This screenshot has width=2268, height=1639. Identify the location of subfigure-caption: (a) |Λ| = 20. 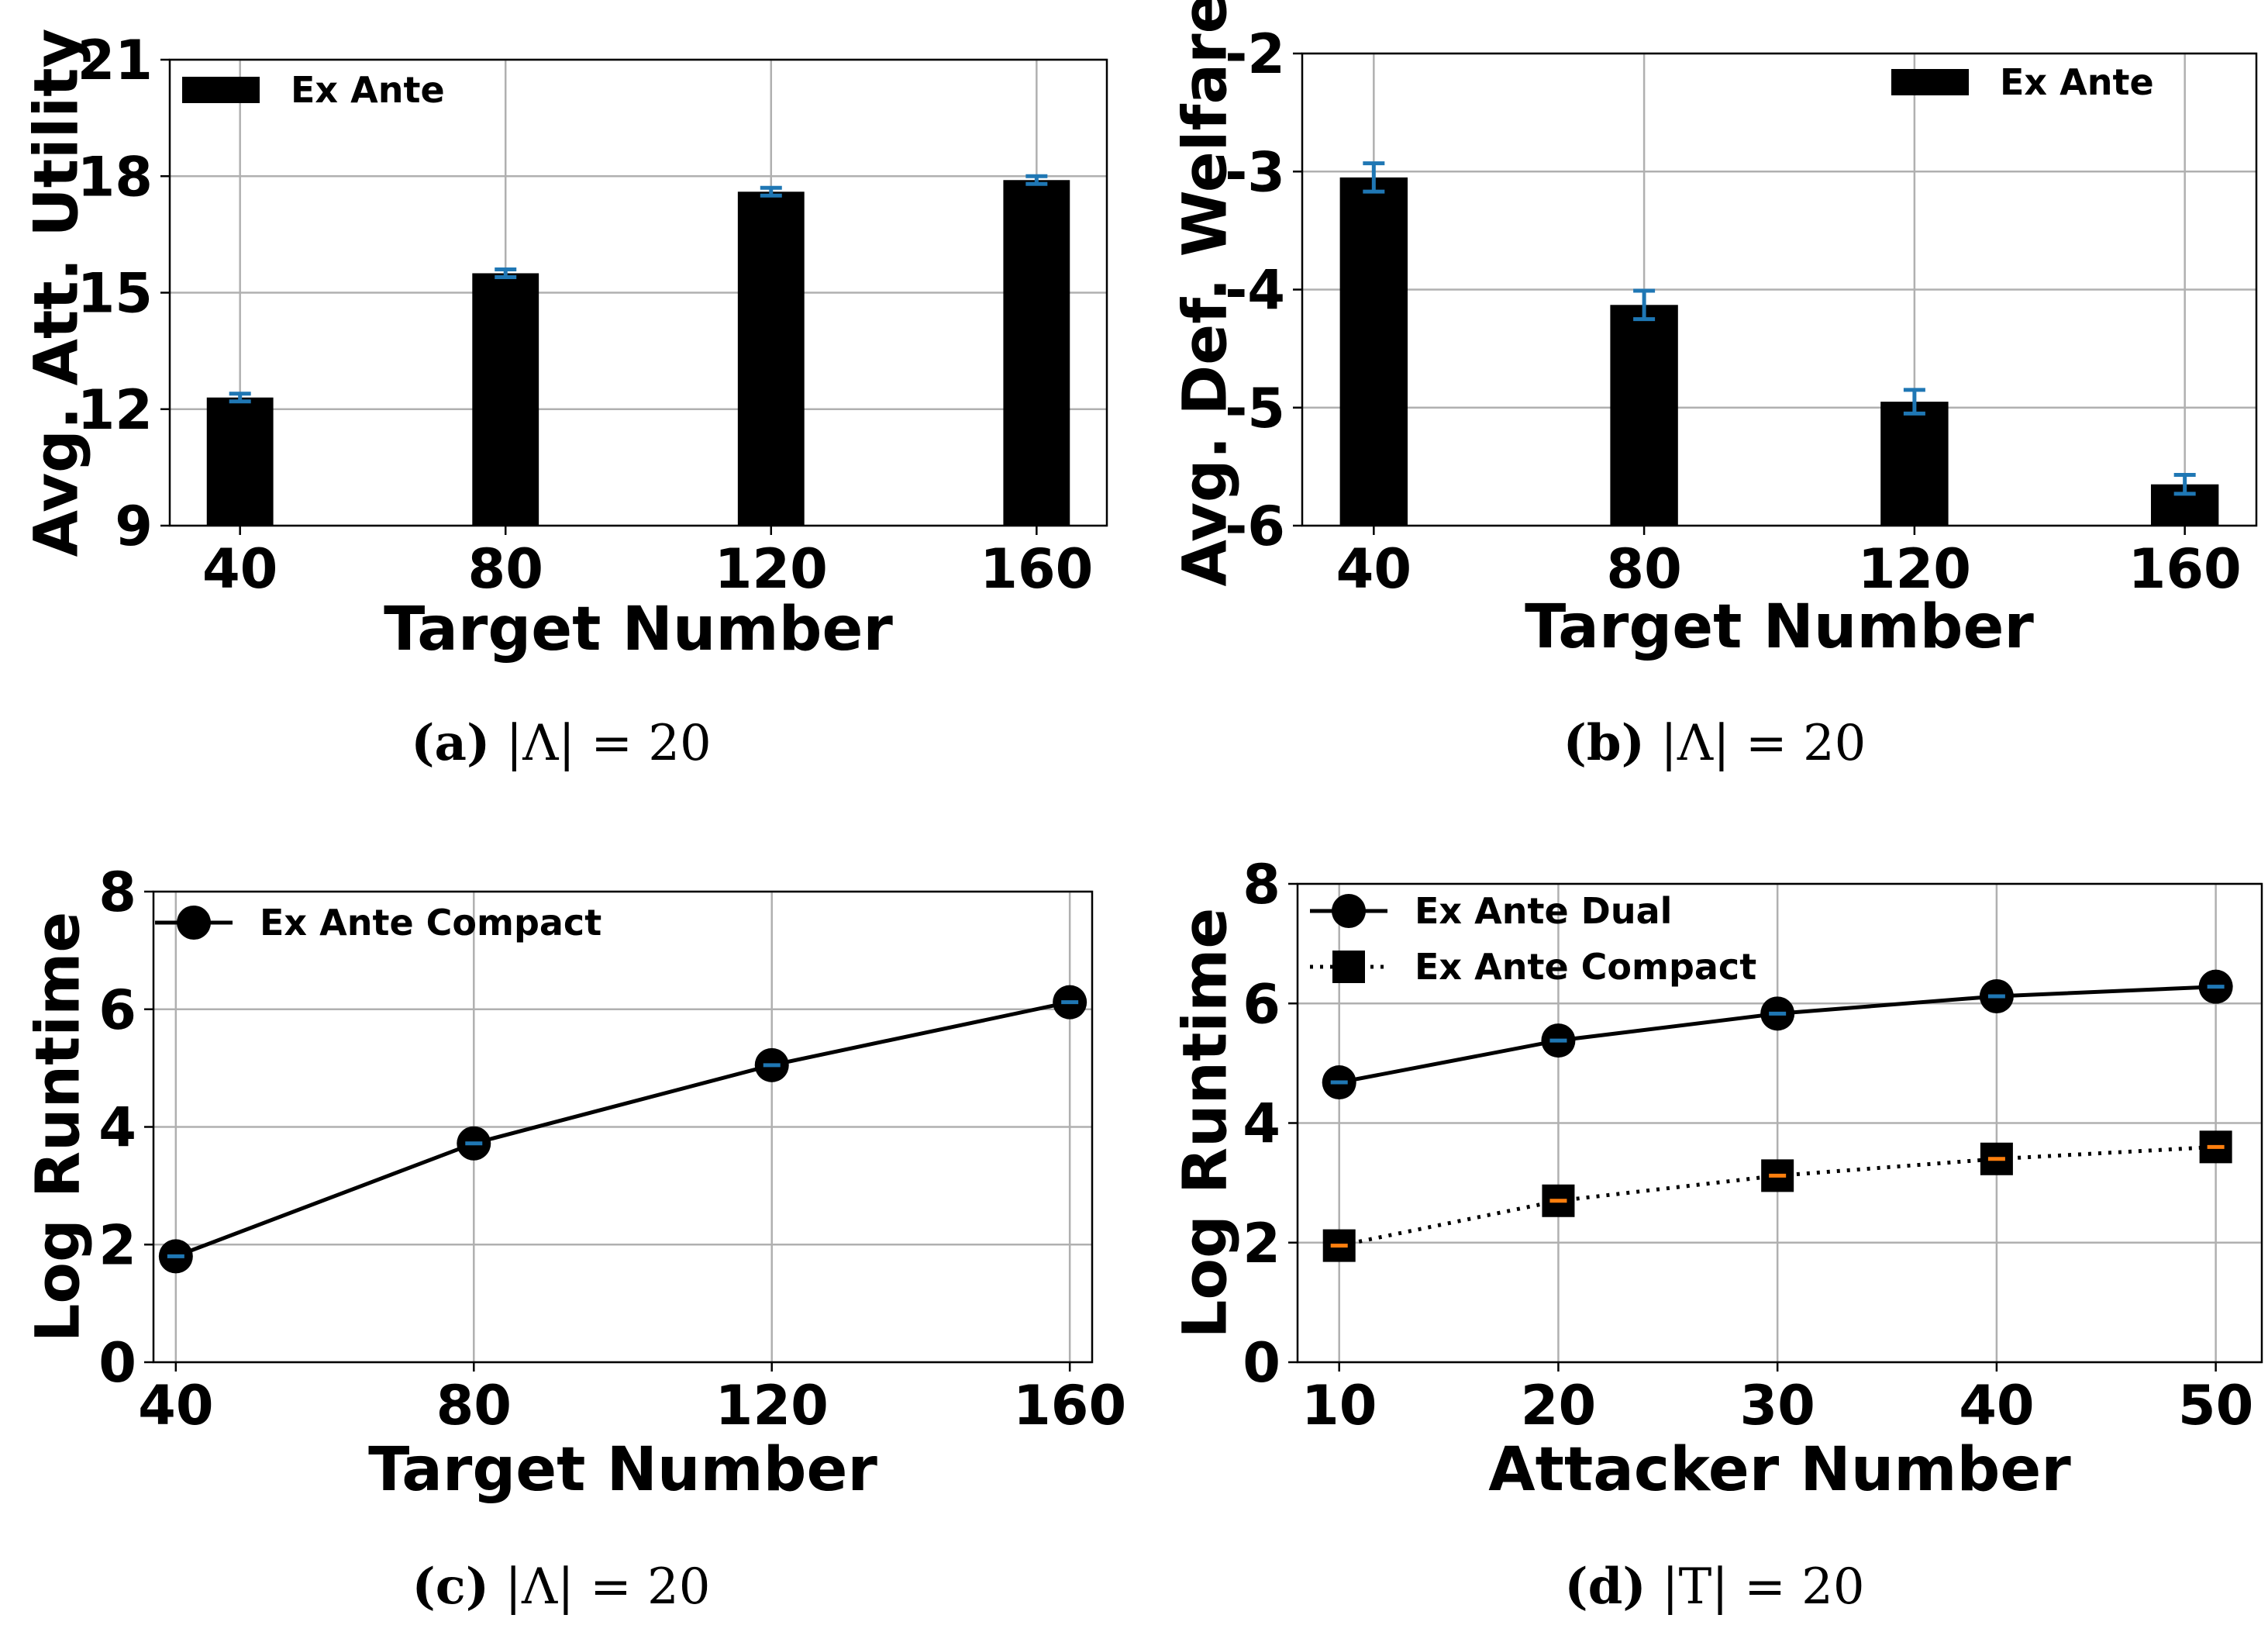
(561, 743).